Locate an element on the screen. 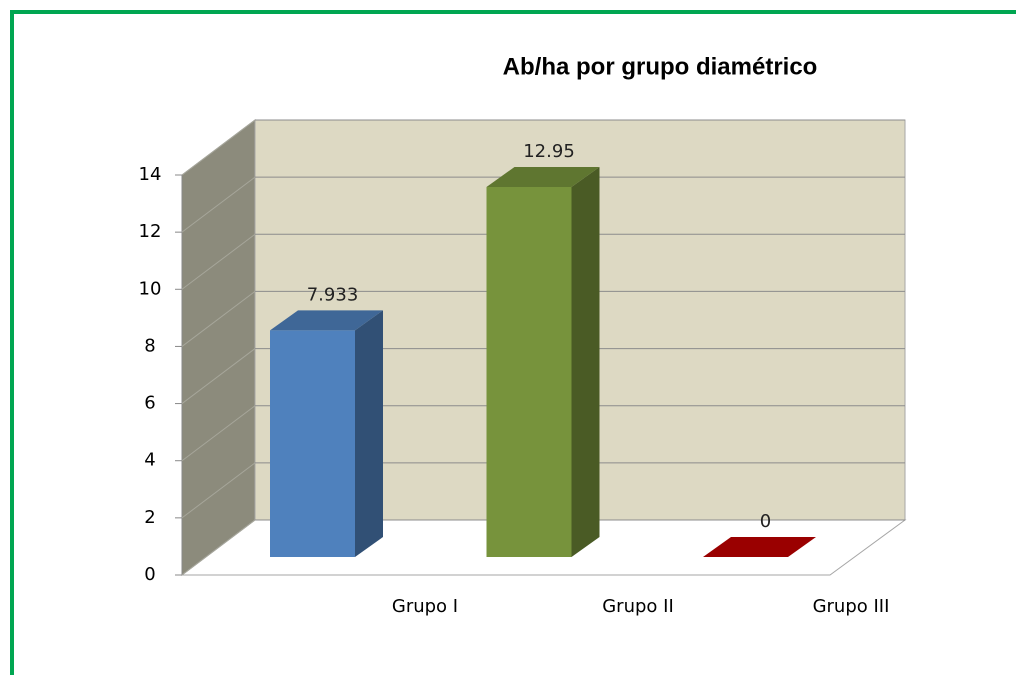 This screenshot has height=675, width=1016. y-tick-label: 2 is located at coordinates (149, 517).